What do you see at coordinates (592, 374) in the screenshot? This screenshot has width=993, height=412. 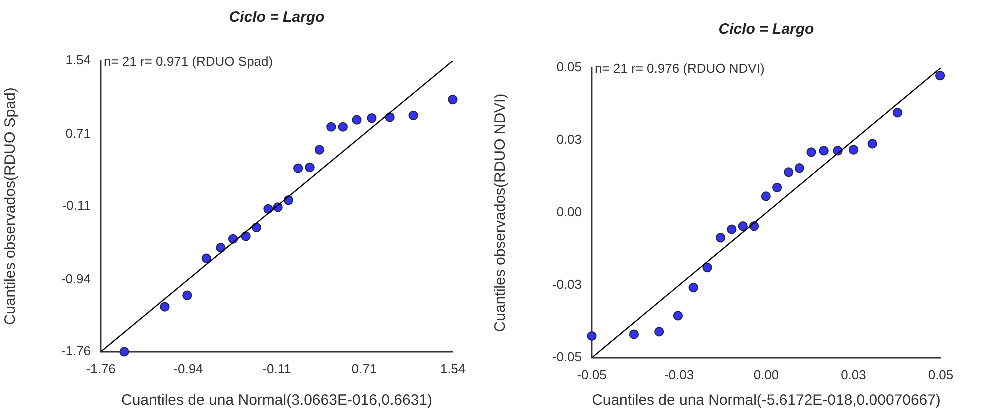 I see `x-tick-label: -0.05` at bounding box center [592, 374].